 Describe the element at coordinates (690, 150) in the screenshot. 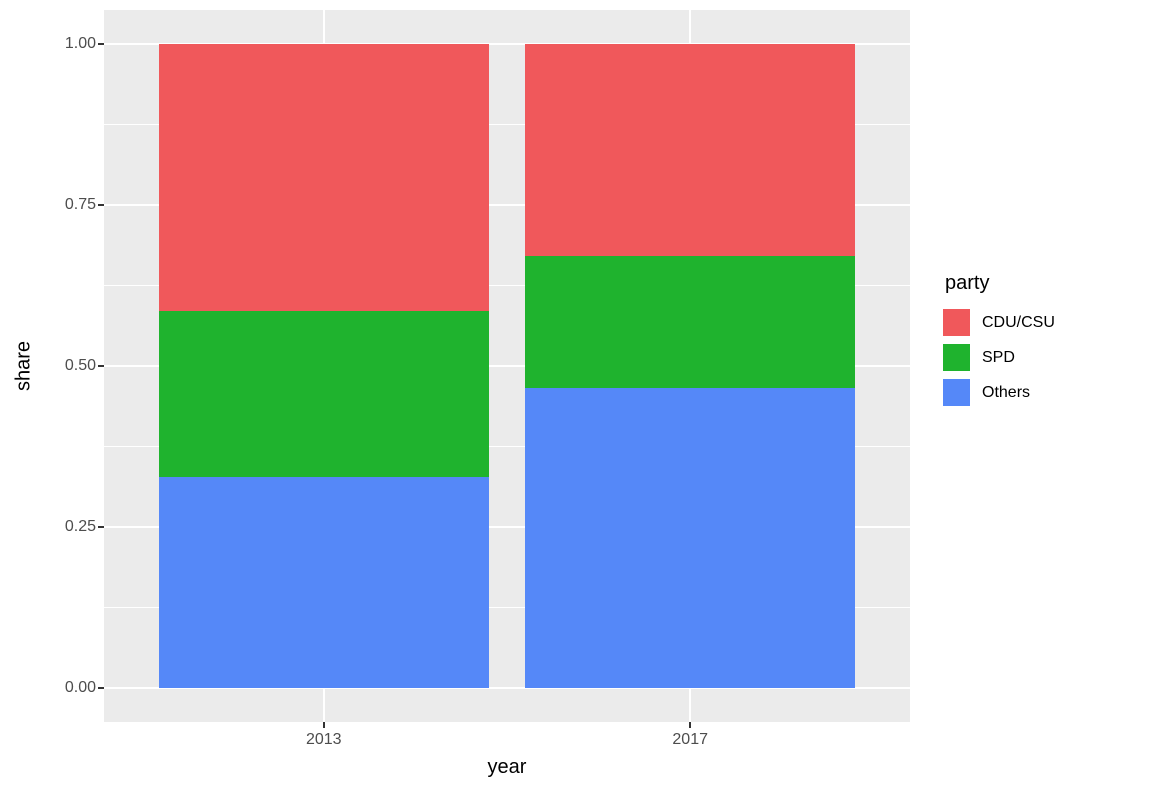

I see `bar-2017-segment-cdu-csu` at that location.